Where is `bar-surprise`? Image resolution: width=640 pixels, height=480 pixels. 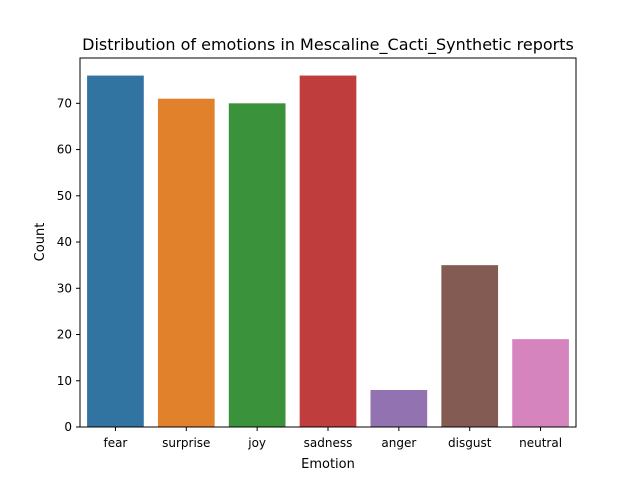
bar-surprise is located at coordinates (186, 262).